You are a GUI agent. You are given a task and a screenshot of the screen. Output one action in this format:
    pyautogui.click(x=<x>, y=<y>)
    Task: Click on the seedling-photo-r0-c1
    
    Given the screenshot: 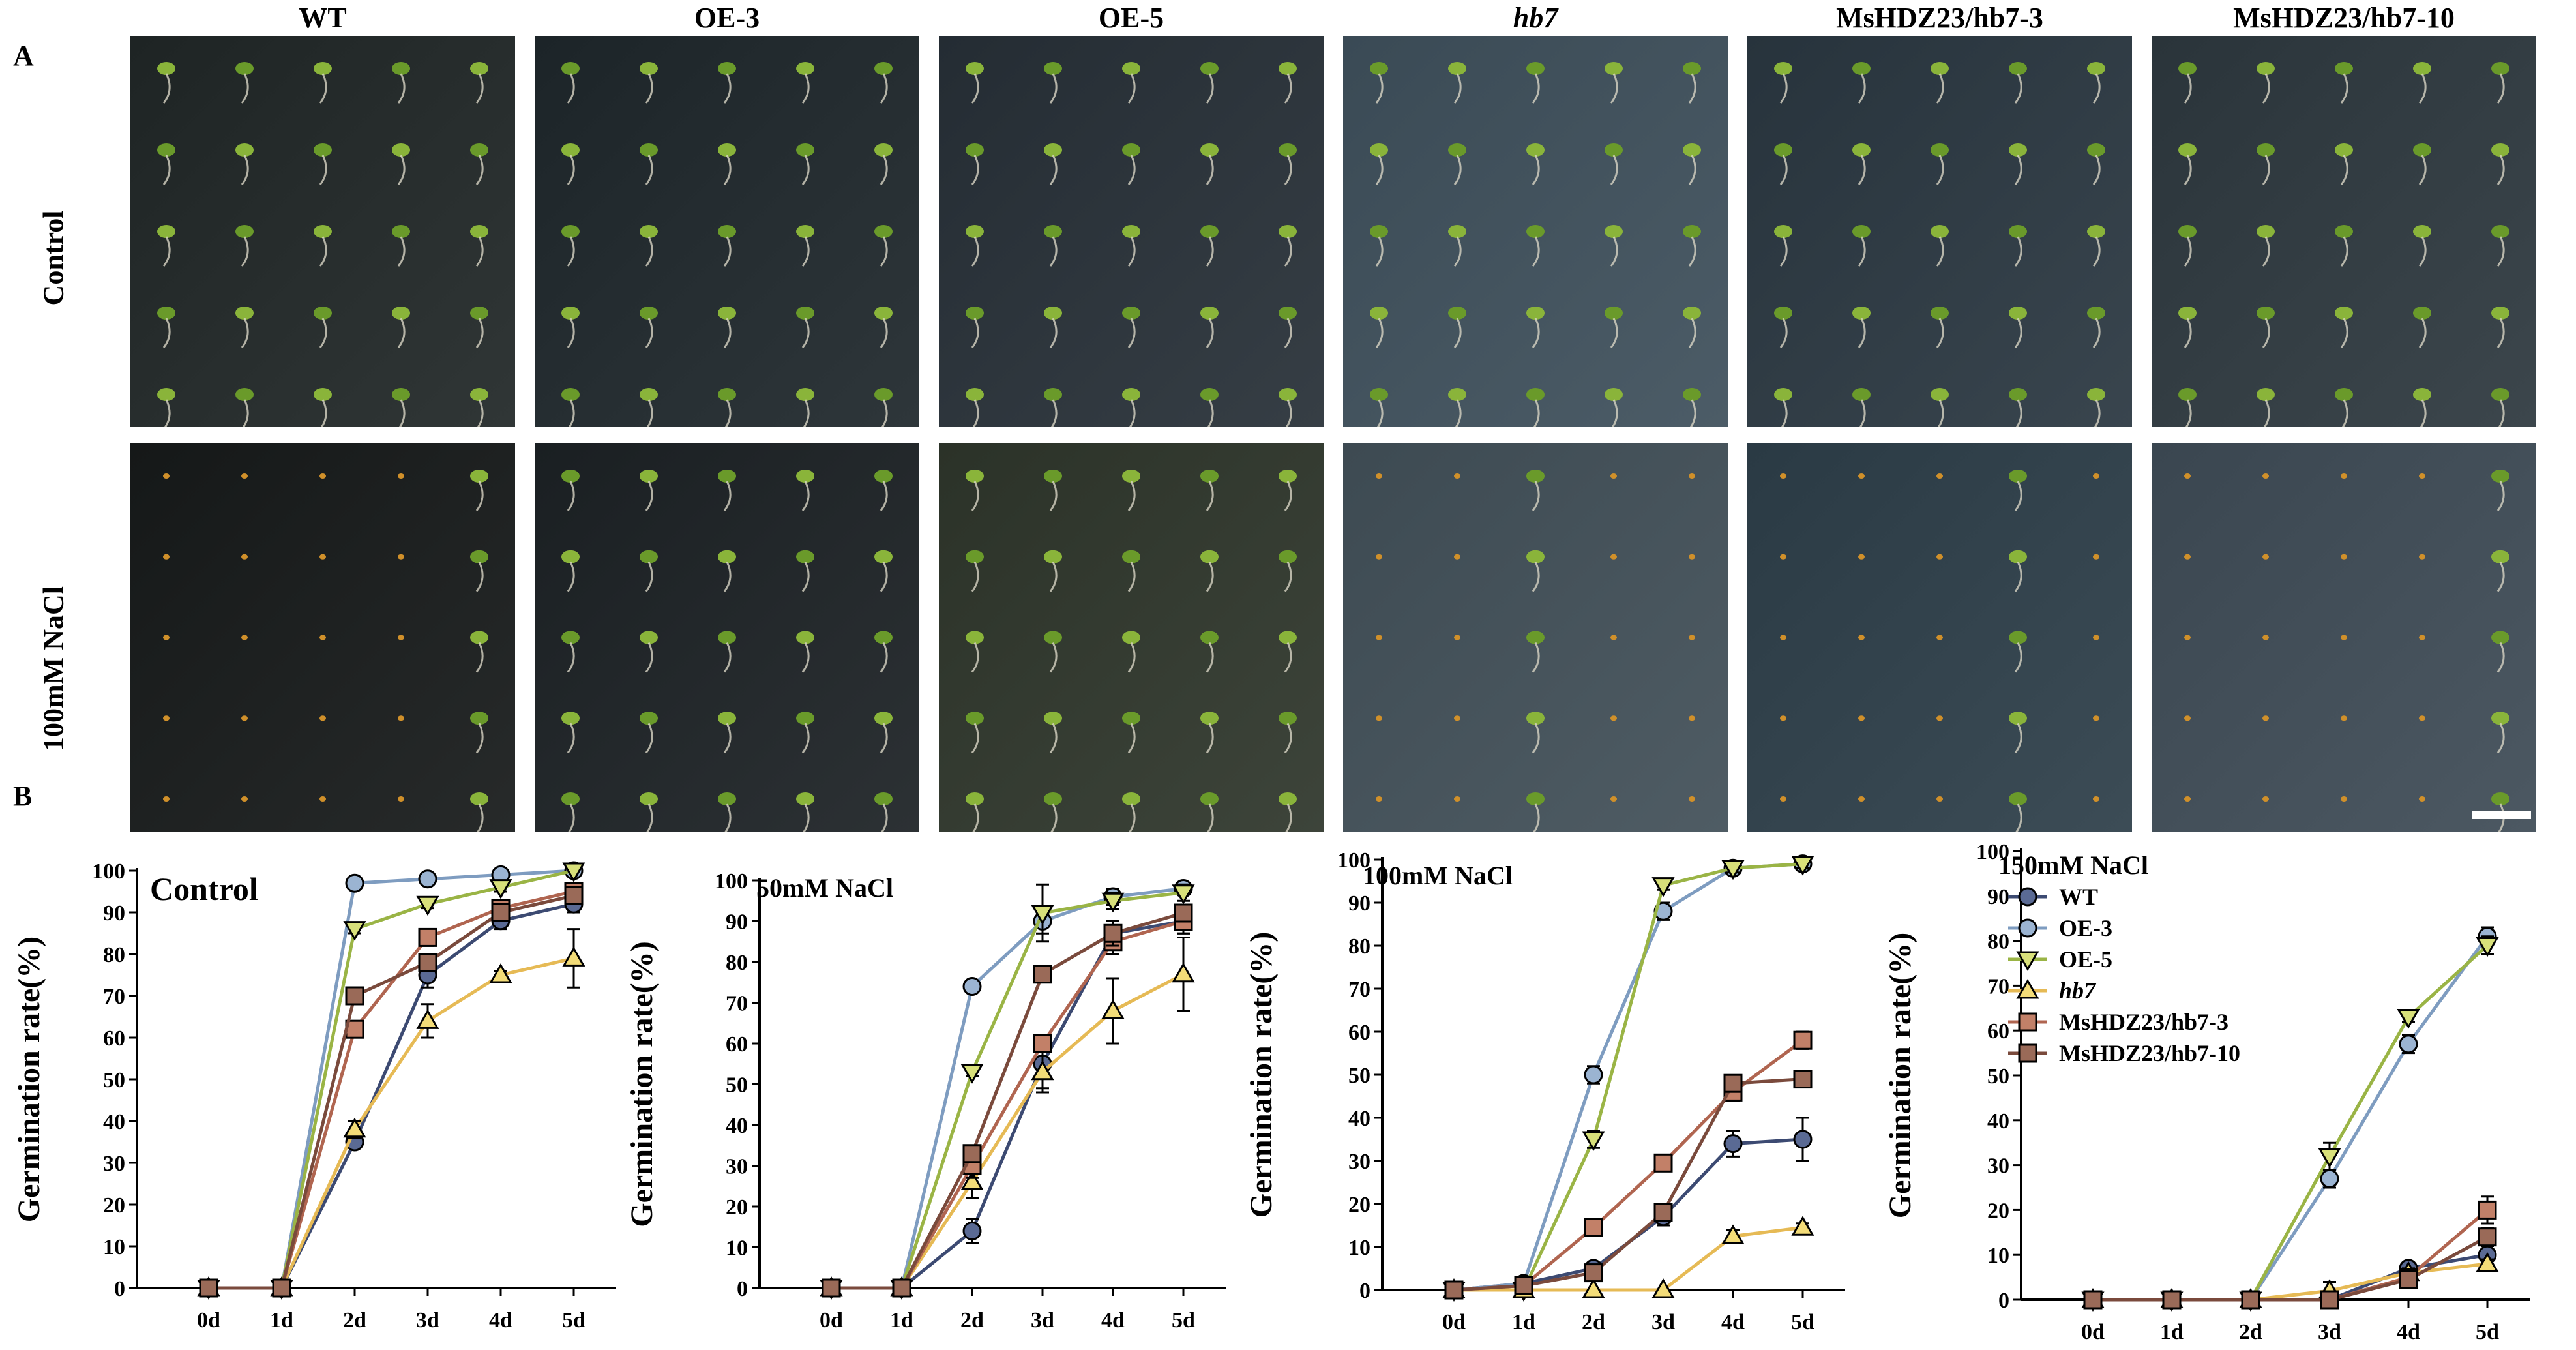 What is the action you would take?
    pyautogui.click(x=727, y=232)
    